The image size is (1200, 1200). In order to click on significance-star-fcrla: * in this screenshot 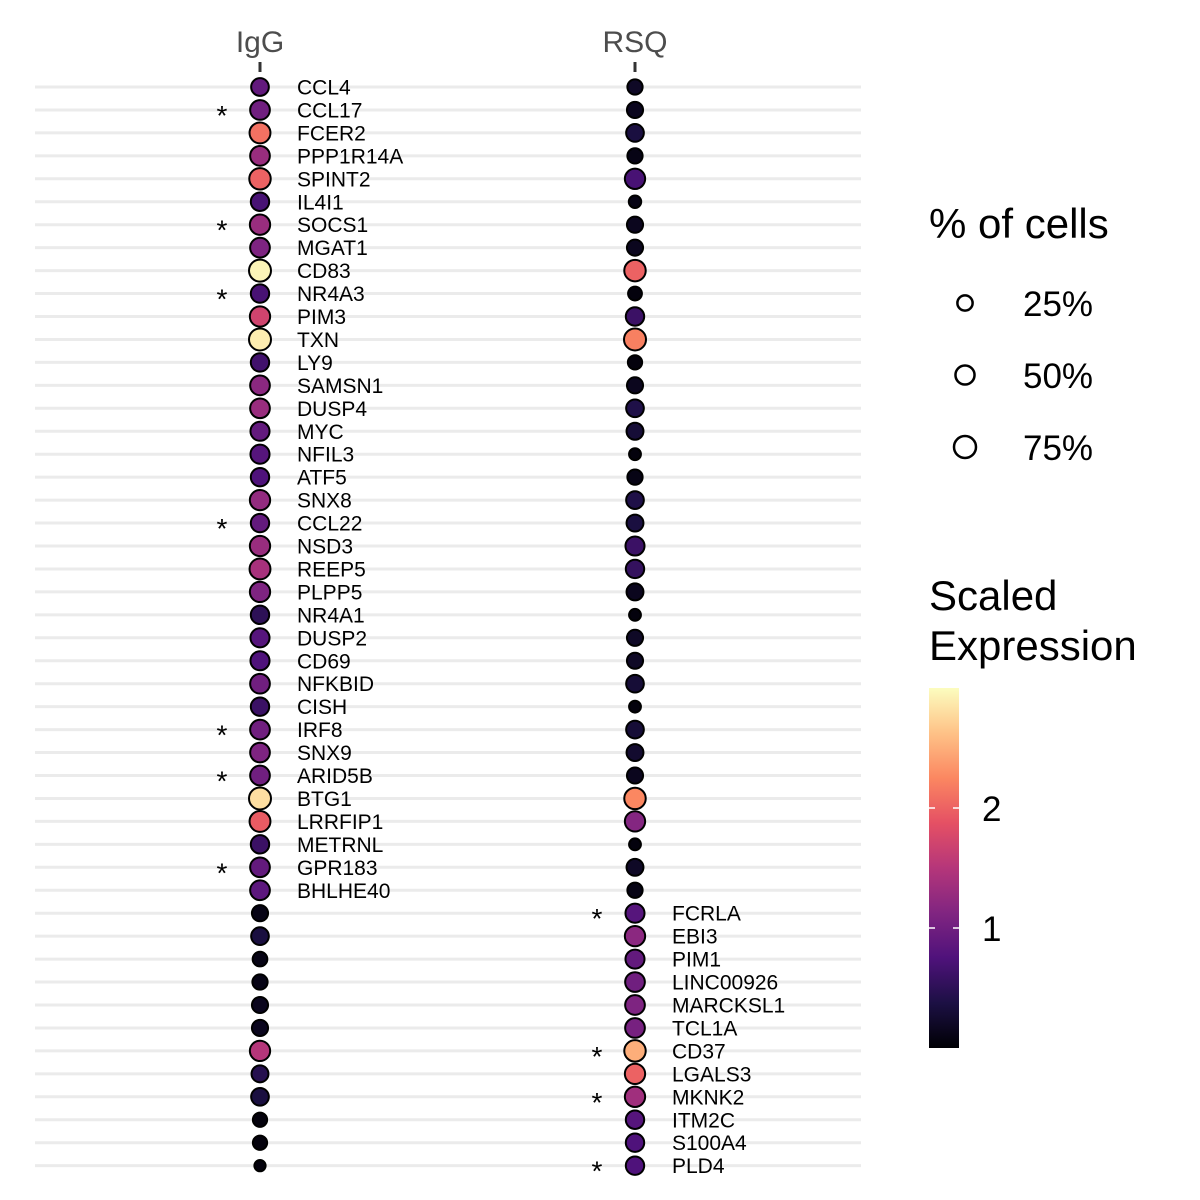, I will do `click(597, 918)`.